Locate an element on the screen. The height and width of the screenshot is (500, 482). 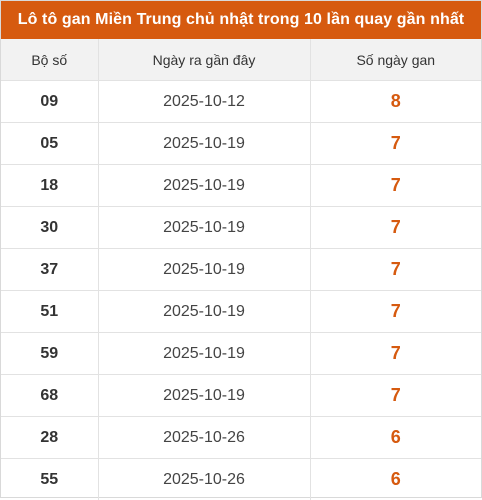
table-row: 68 2025-10-19 7 is located at coordinates (241, 396).